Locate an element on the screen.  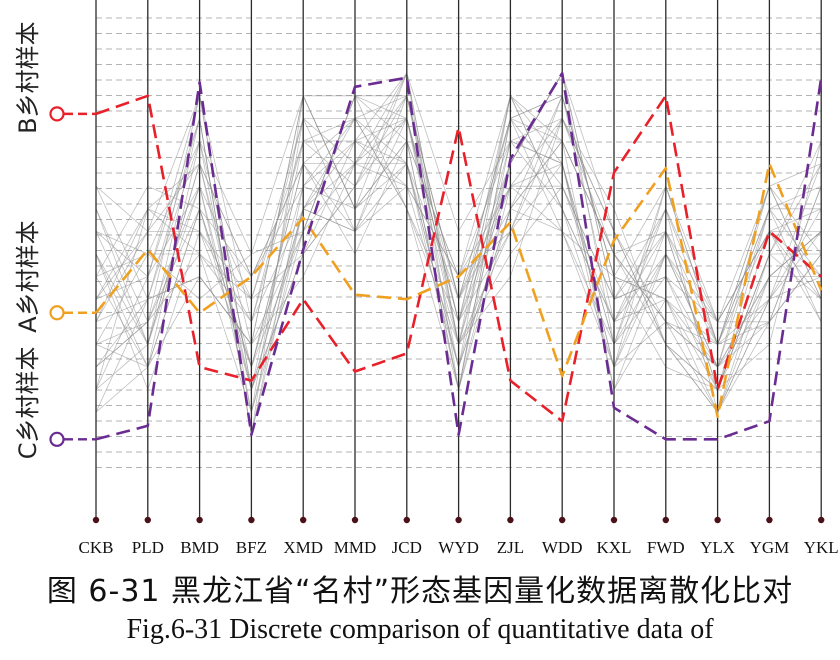
axis-end-dot-wdd is located at coordinates (562, 520).